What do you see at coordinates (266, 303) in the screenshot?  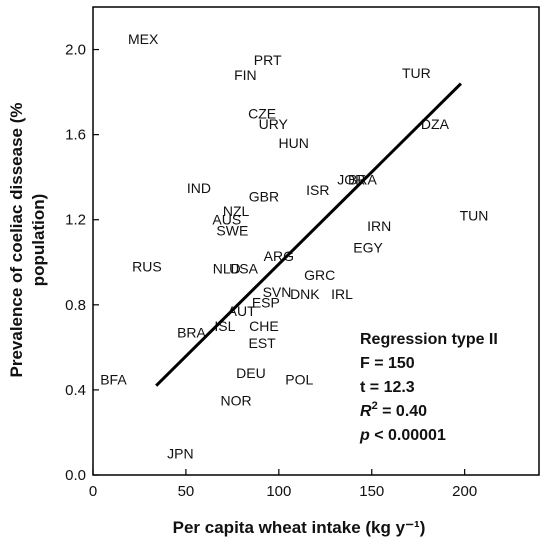 I see `point-label: ESP` at bounding box center [266, 303].